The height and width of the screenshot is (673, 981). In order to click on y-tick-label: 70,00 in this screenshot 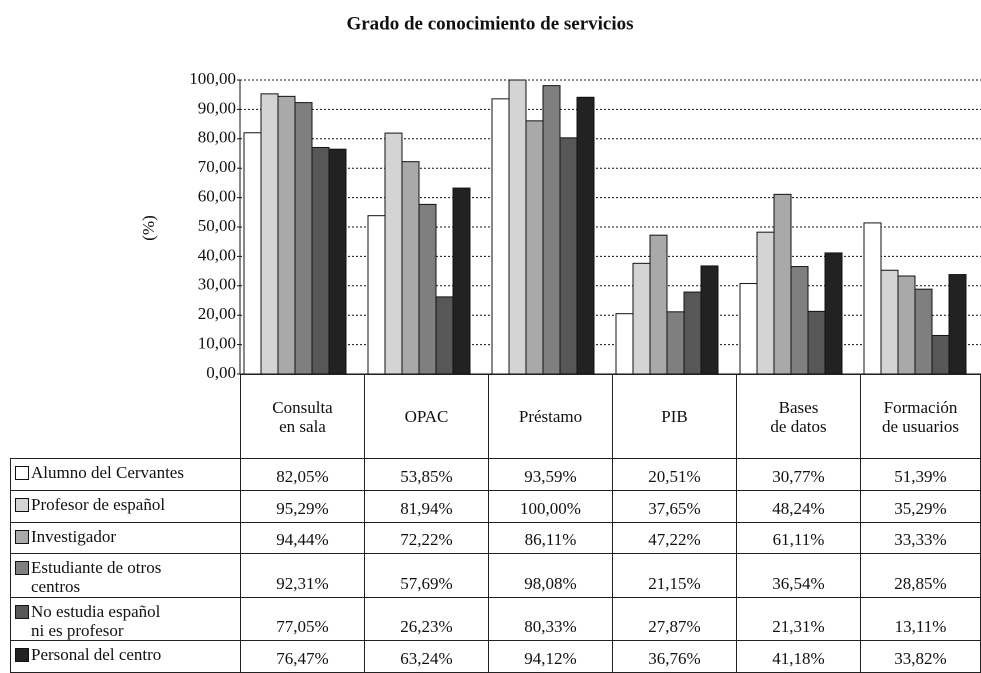, I will do `click(217, 166)`.